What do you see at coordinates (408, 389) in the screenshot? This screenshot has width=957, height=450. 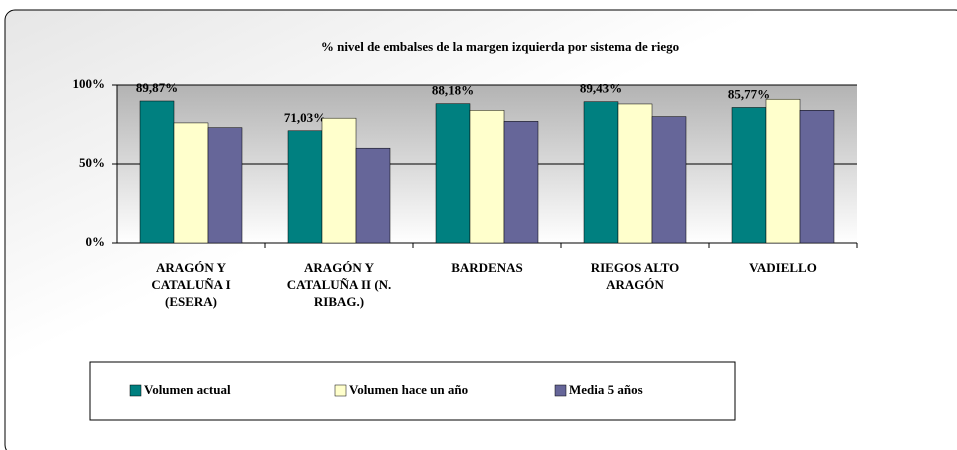 I see `legend-label: Volumen hace un año` at bounding box center [408, 389].